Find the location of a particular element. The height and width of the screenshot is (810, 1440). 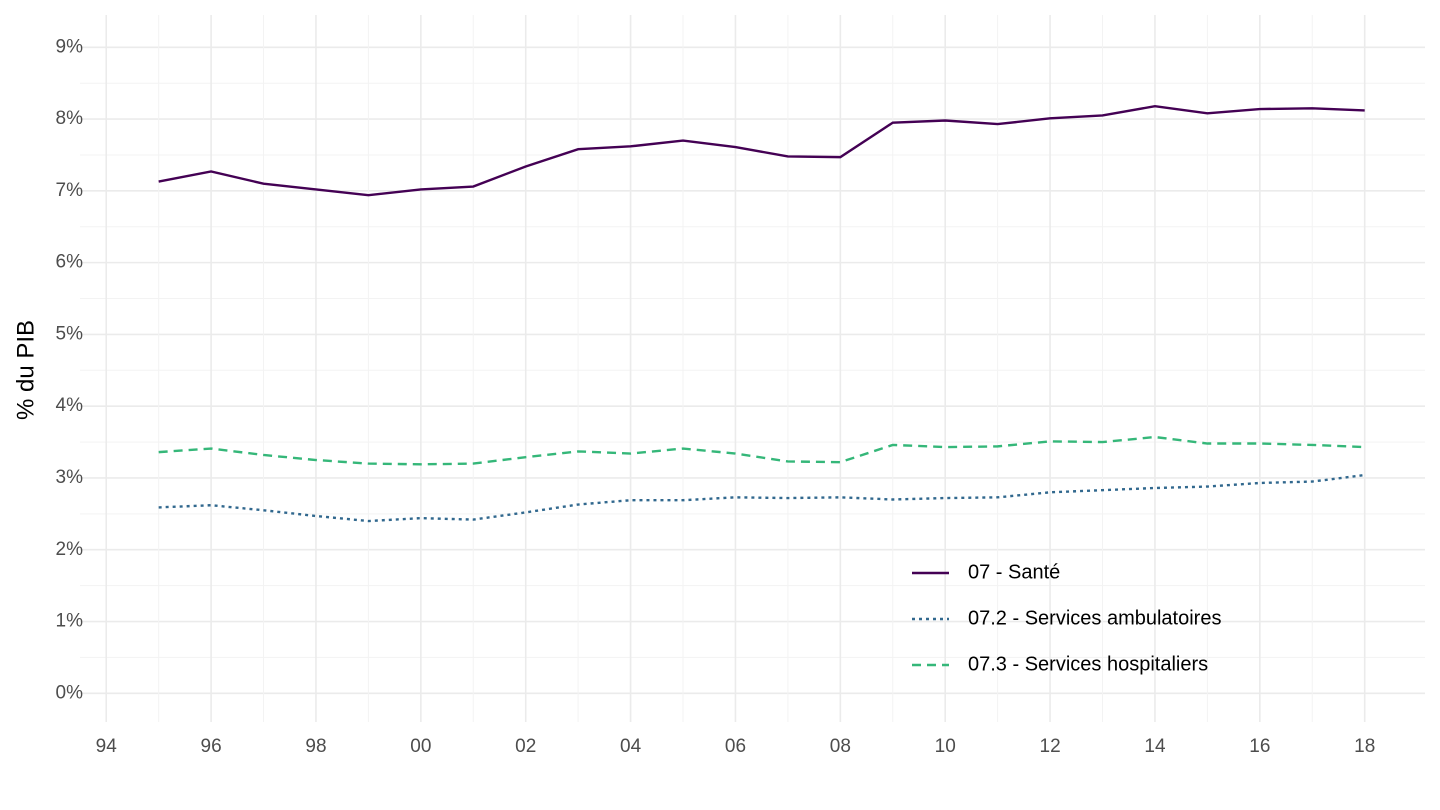

x-tick-label: 96 is located at coordinates (211, 746).